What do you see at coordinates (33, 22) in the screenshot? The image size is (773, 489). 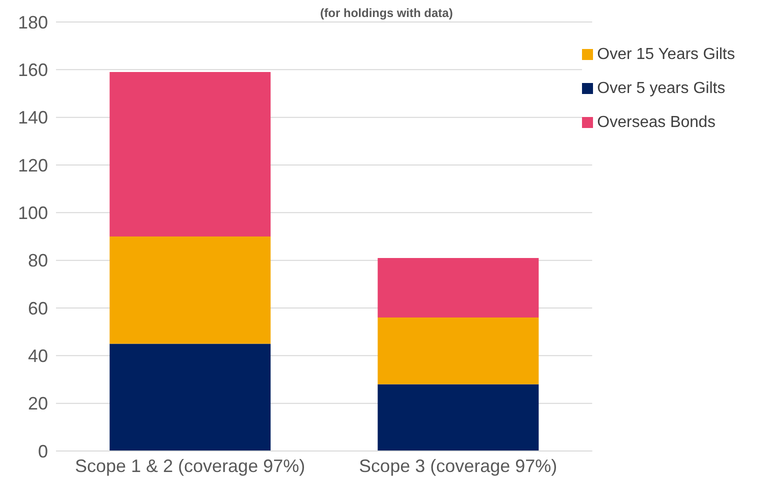 I see `y-tick-label: 180` at bounding box center [33, 22].